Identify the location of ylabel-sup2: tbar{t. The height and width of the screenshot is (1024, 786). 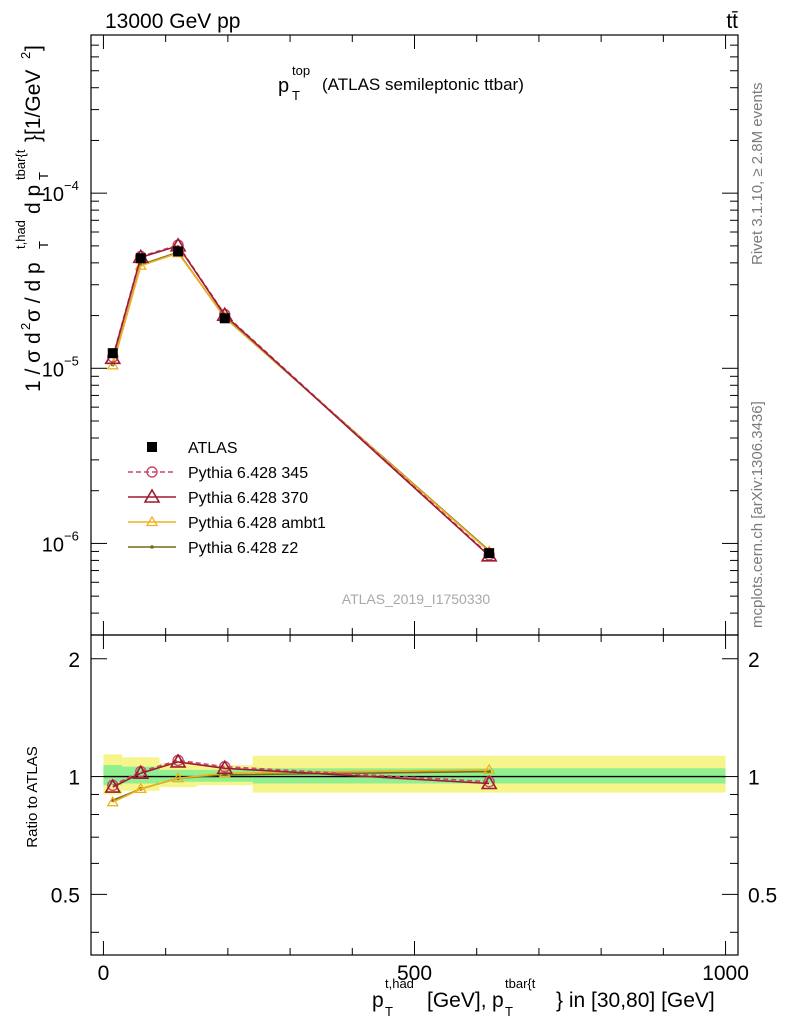
(20, 164).